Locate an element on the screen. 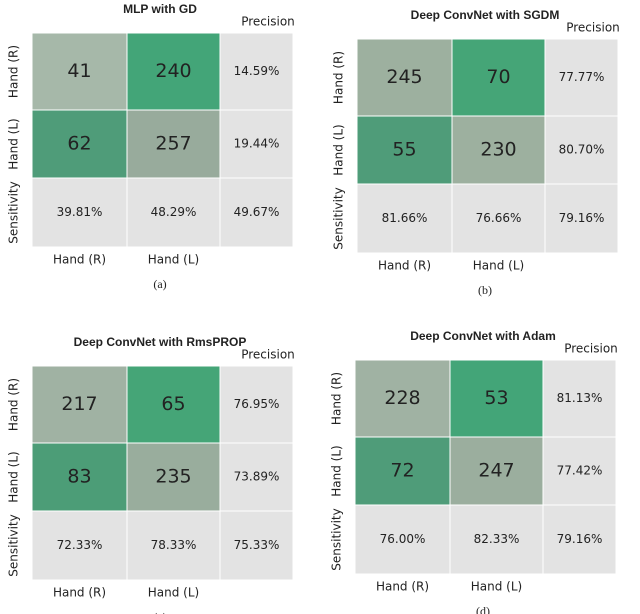  cell-value: 72 is located at coordinates (402, 471).